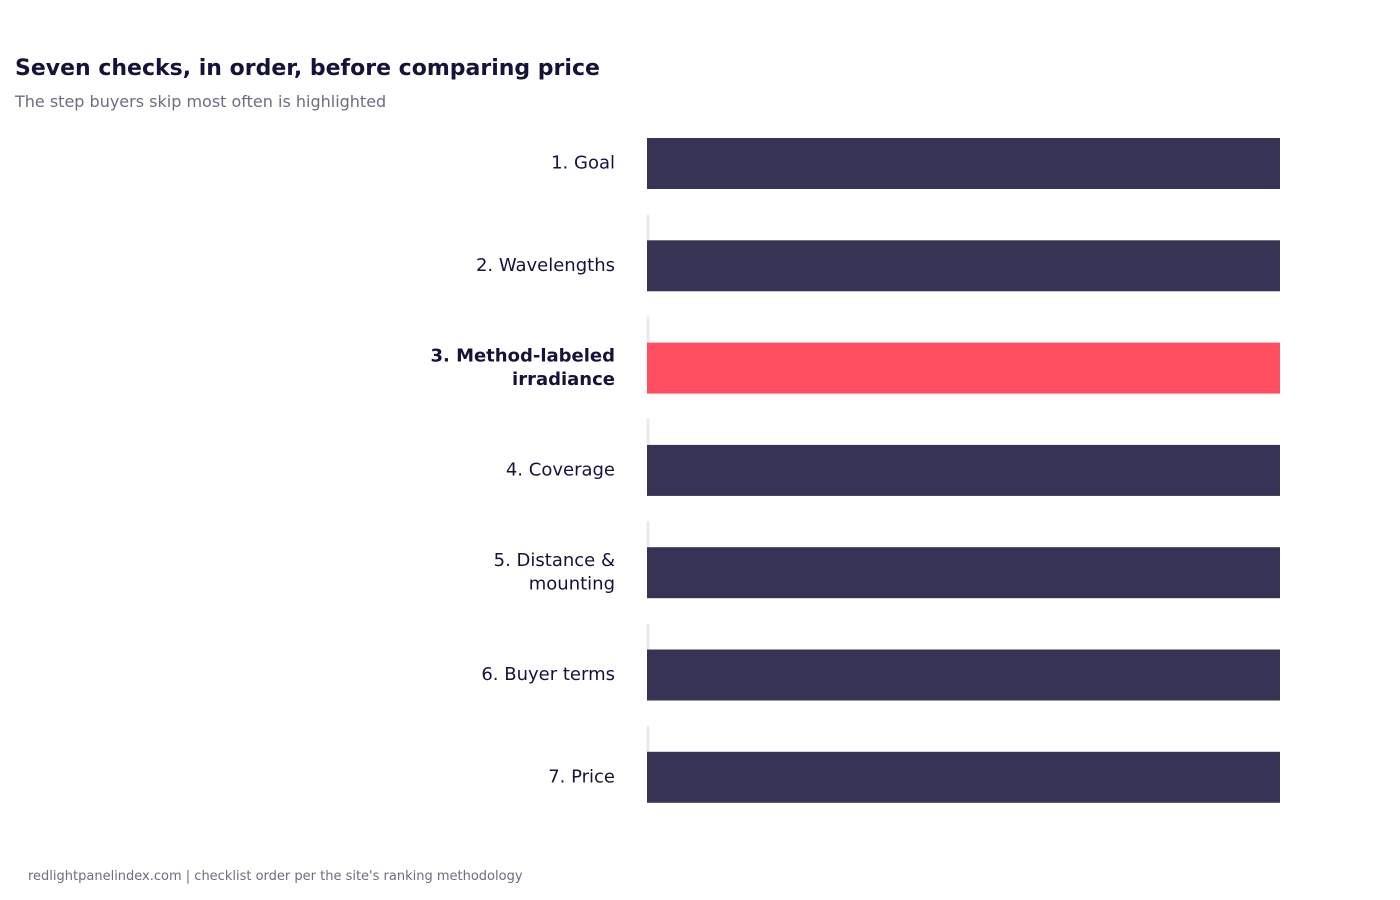  I want to click on category-label: 2. Wavelengths, so click(545, 265).